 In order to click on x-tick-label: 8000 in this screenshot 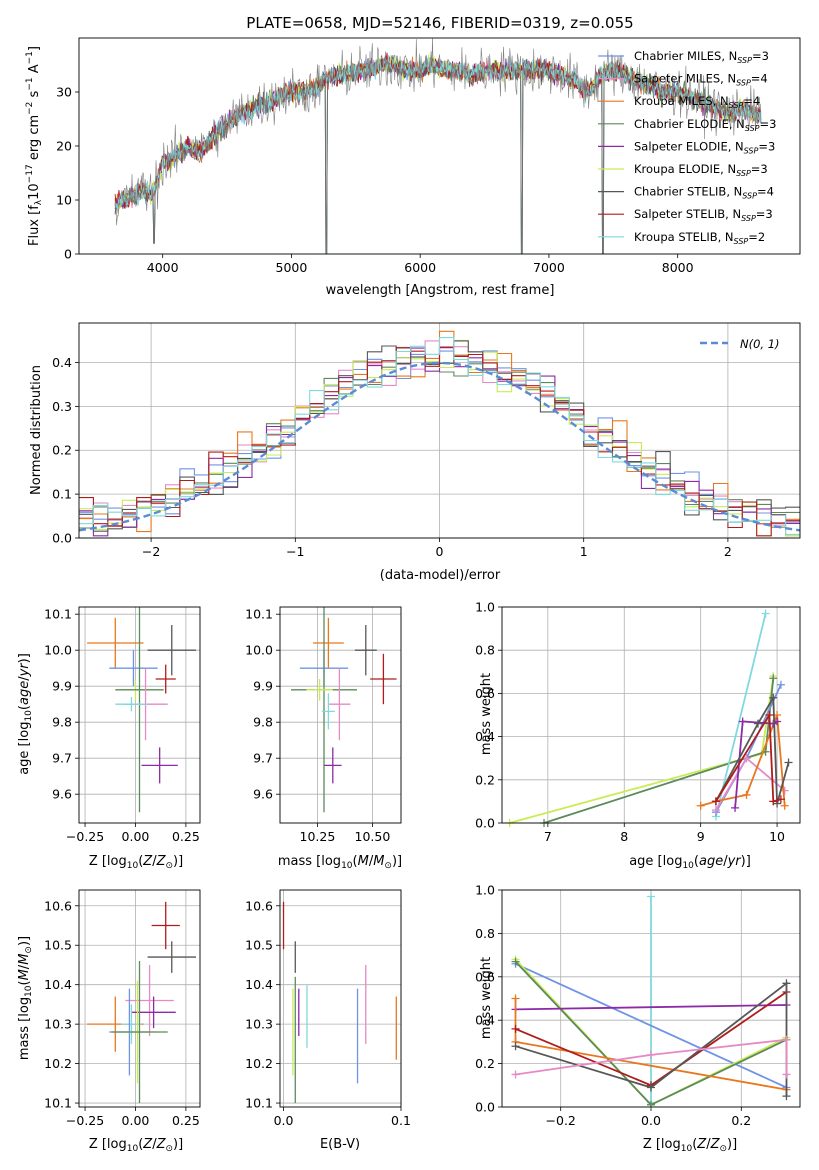, I will do `click(678, 267)`.